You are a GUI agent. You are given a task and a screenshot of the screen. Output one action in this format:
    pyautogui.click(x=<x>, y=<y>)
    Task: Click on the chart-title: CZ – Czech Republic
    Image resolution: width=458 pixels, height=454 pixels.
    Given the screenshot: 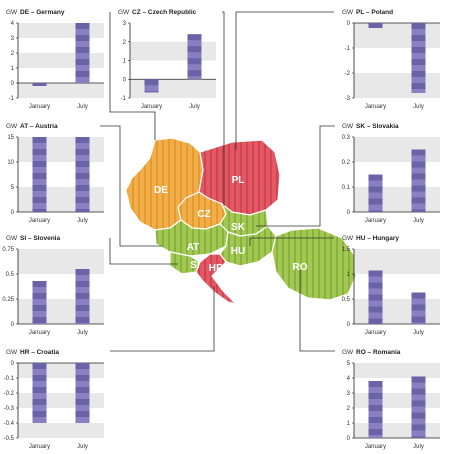 What is the action you would take?
    pyautogui.click(x=164, y=12)
    